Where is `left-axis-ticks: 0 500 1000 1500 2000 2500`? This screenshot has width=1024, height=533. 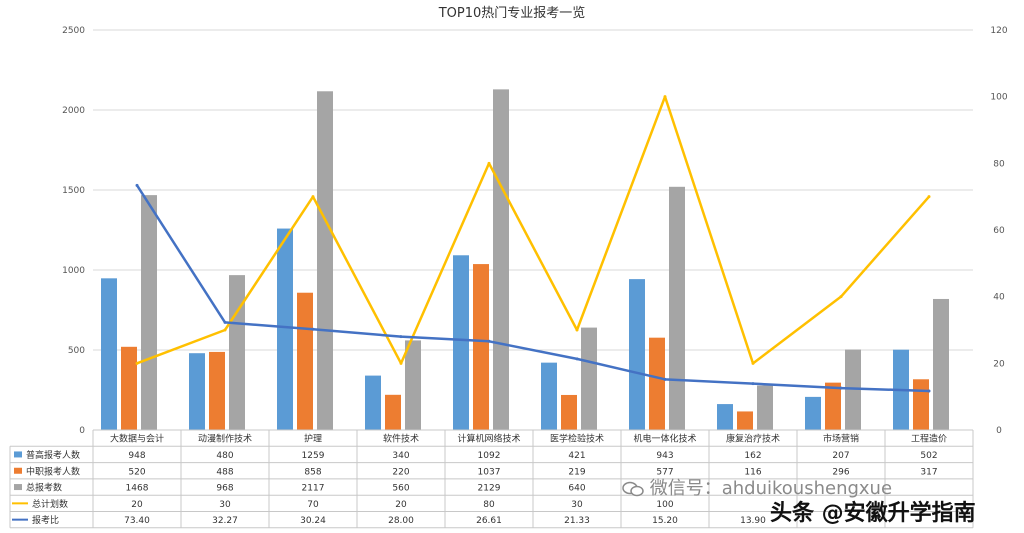
left-axis-ticks: 0 500 1000 1500 2000 2500 is located at coordinates (73, 231).